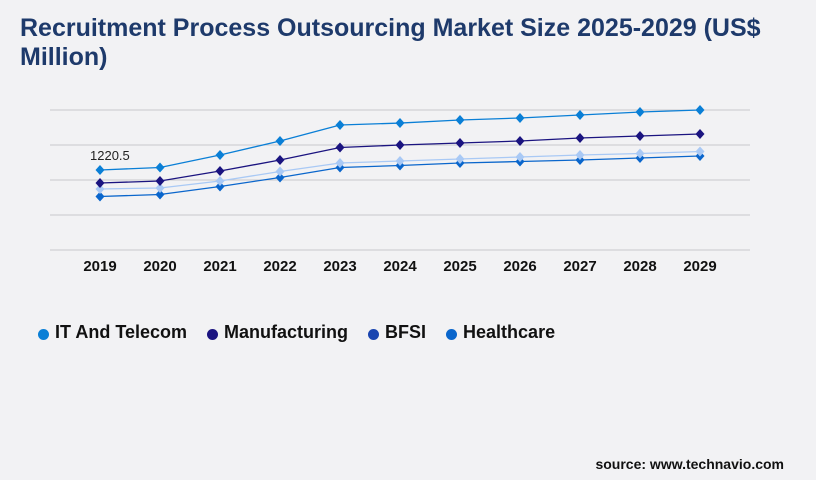  I want to click on x-tick-label: 2021, so click(219, 266).